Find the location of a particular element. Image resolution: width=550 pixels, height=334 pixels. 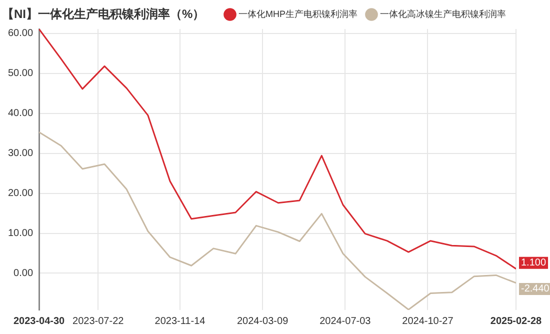

x-tick-label: 2023-07-22 is located at coordinates (98, 321).